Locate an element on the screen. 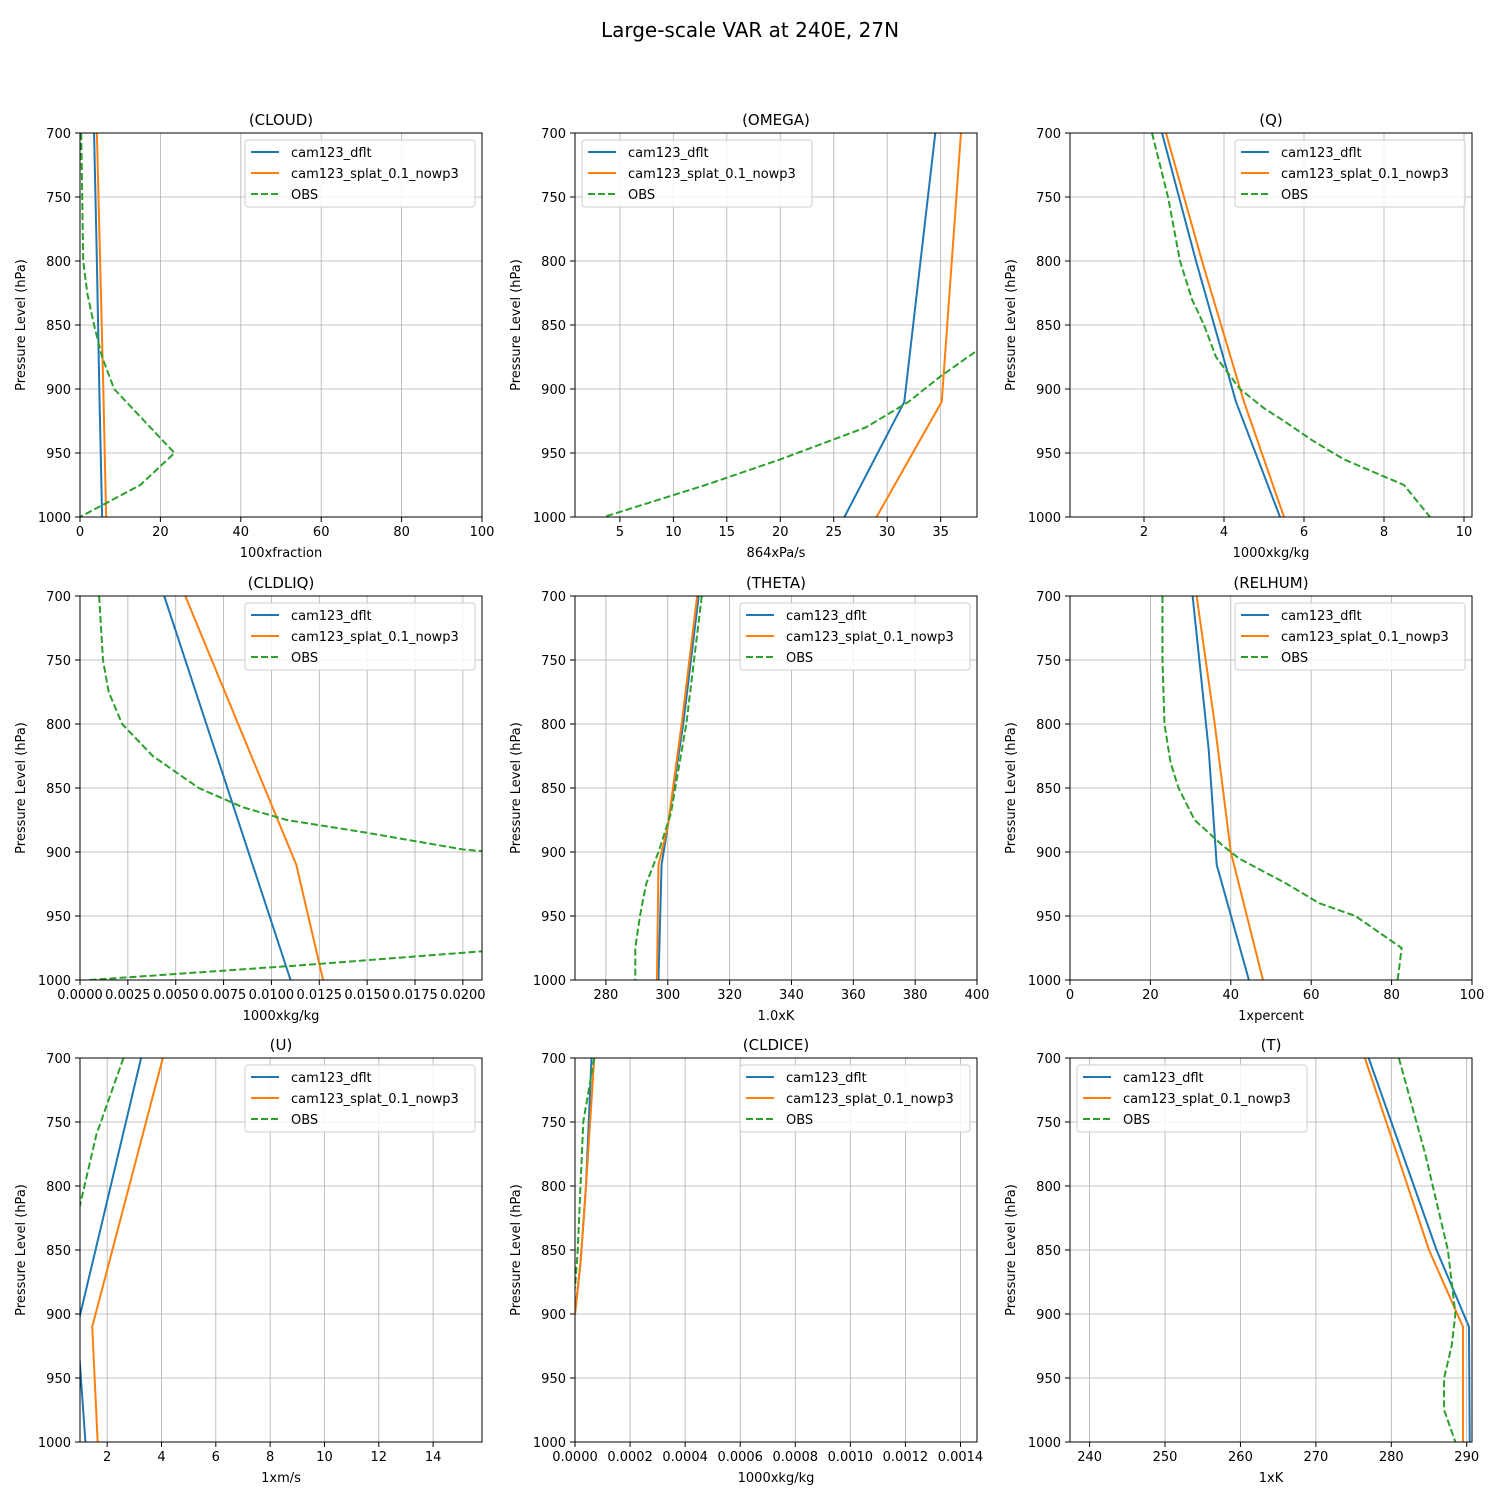 This screenshot has height=1500, width=1500. x-tick-label: 240 is located at coordinates (1089, 1457).